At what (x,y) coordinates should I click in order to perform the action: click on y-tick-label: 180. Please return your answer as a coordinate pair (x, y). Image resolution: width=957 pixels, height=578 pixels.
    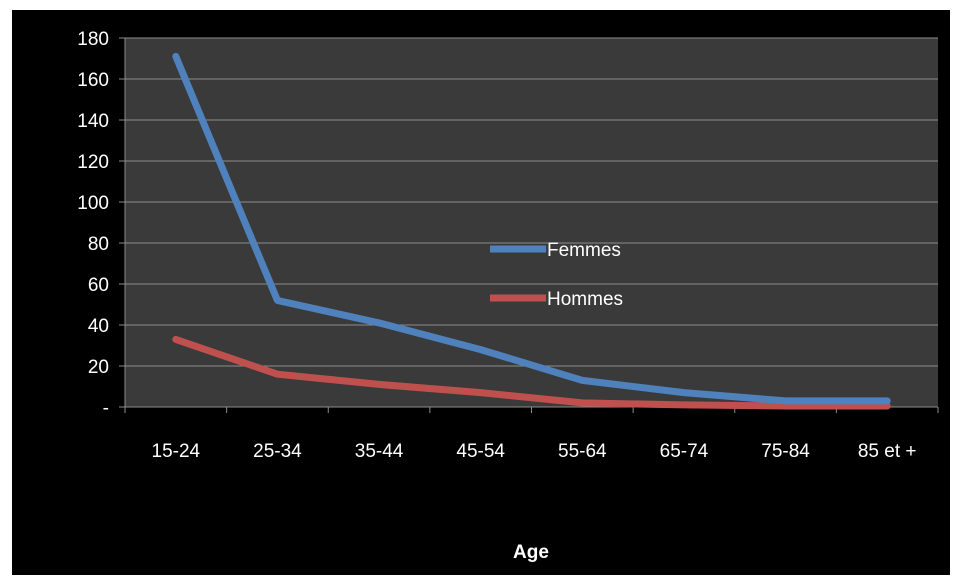
    Looking at the image, I should click on (93, 39).